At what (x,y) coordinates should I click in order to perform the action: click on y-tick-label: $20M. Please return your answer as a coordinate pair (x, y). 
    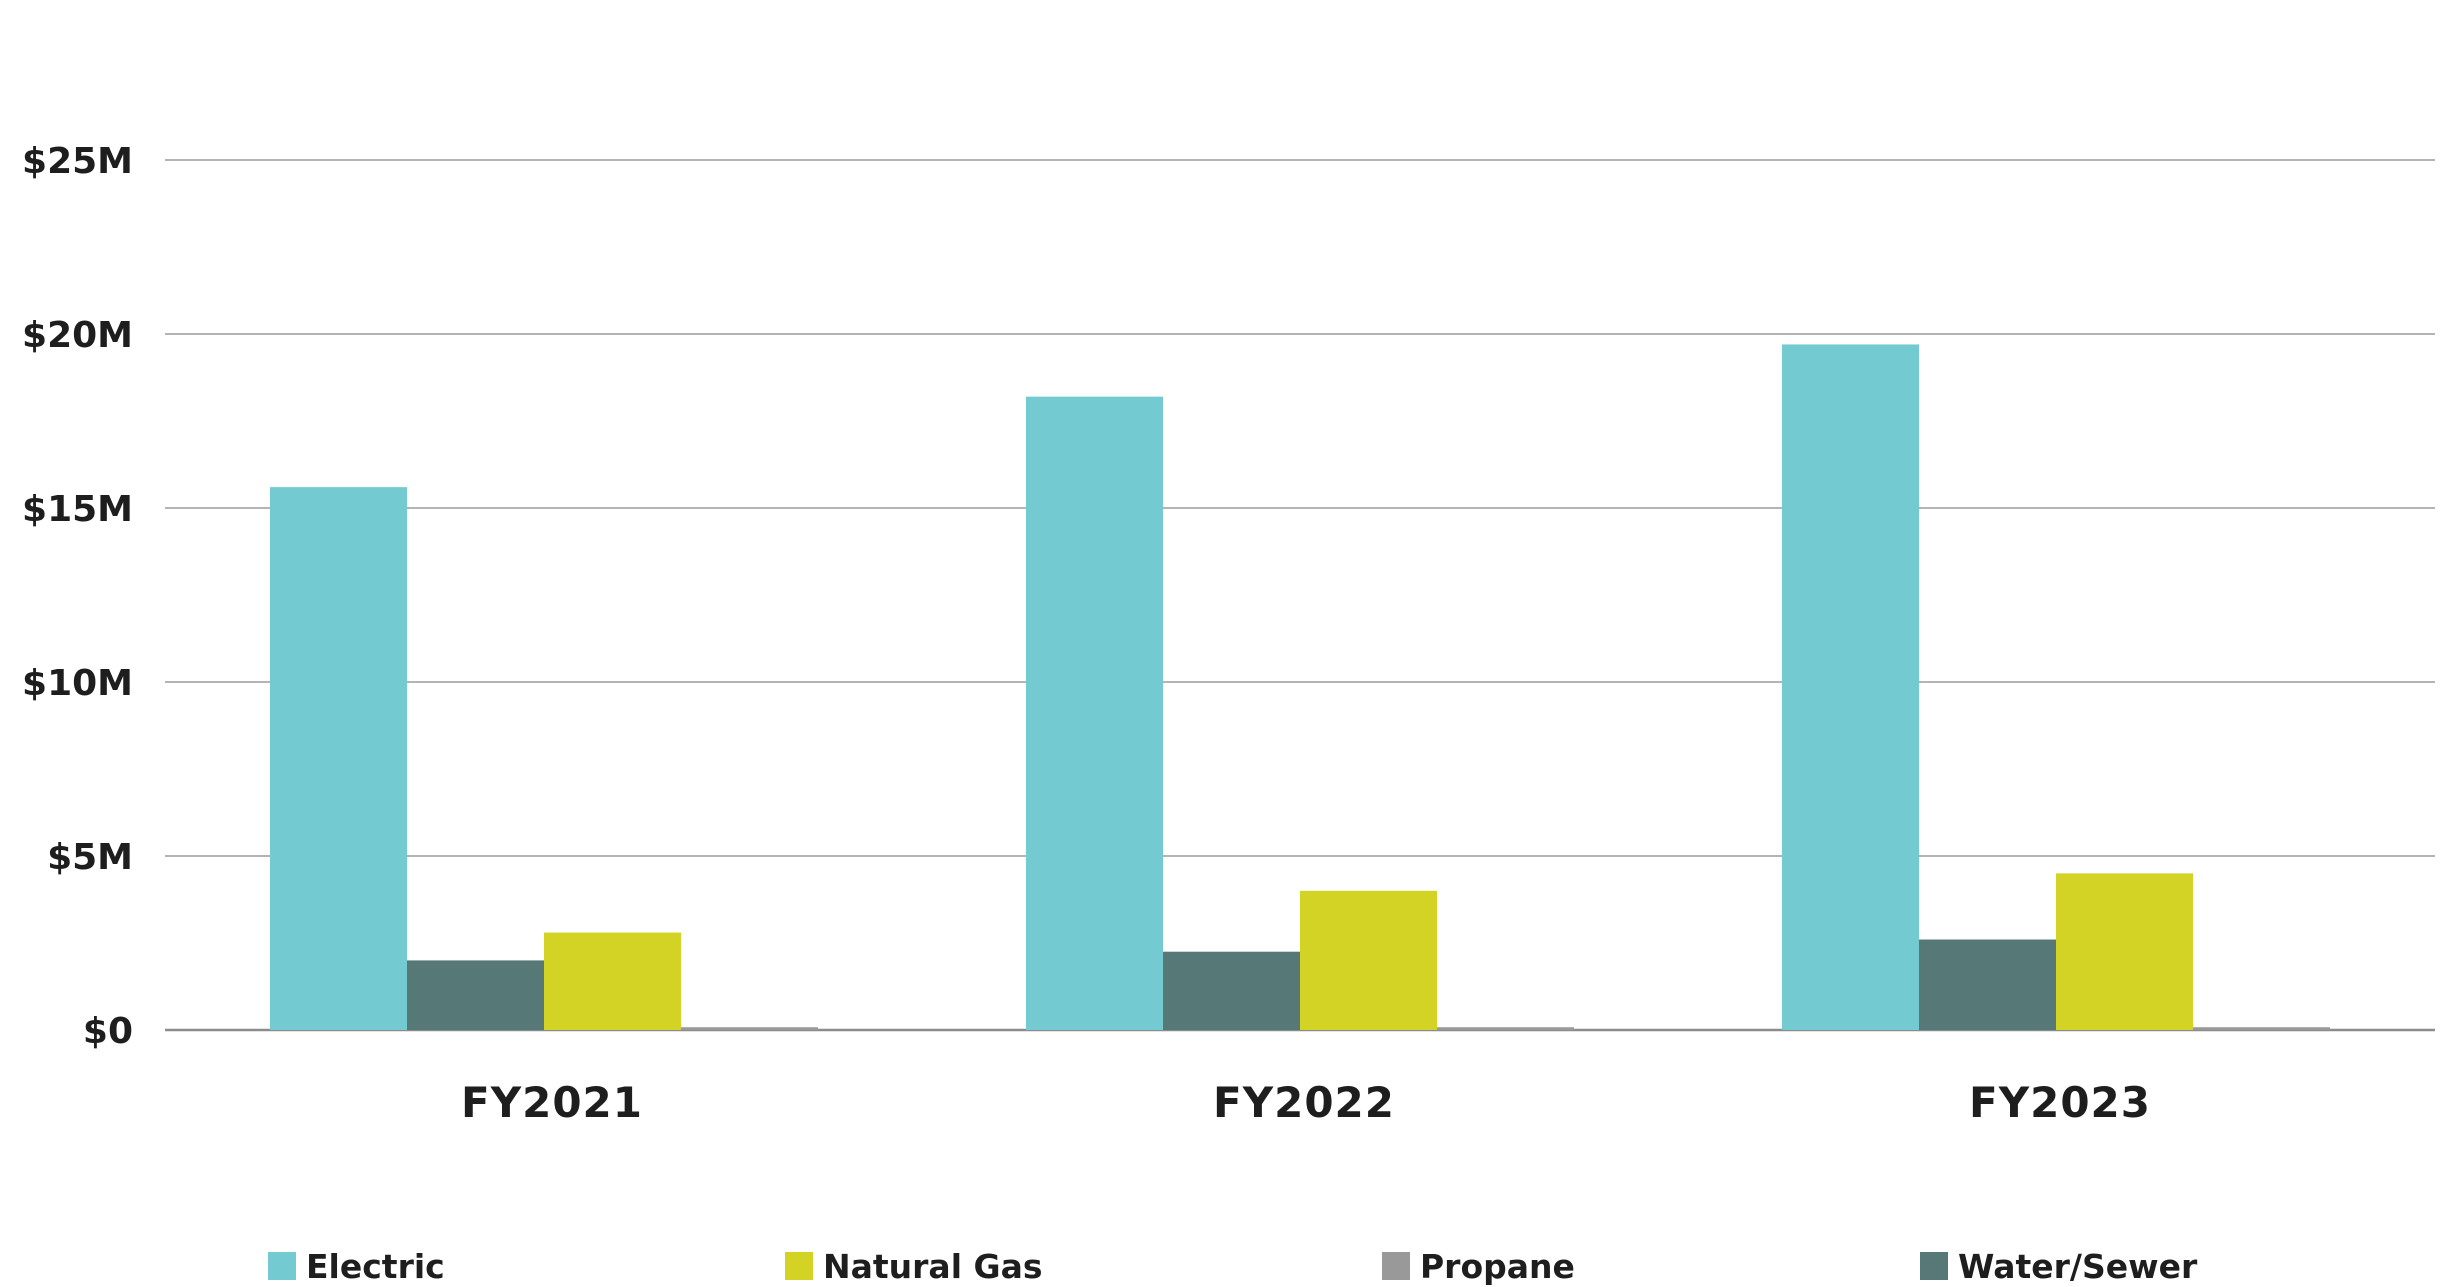
    Looking at the image, I should click on (77, 335).